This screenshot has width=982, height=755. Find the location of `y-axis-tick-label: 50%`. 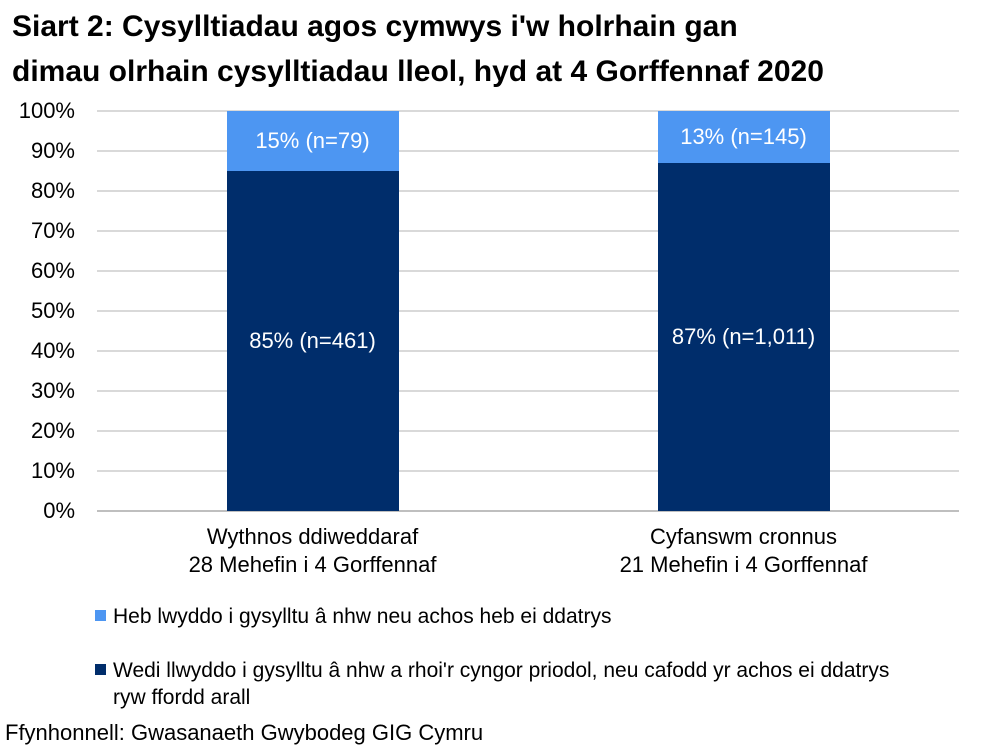

y-axis-tick-label: 50% is located at coordinates (52, 310).